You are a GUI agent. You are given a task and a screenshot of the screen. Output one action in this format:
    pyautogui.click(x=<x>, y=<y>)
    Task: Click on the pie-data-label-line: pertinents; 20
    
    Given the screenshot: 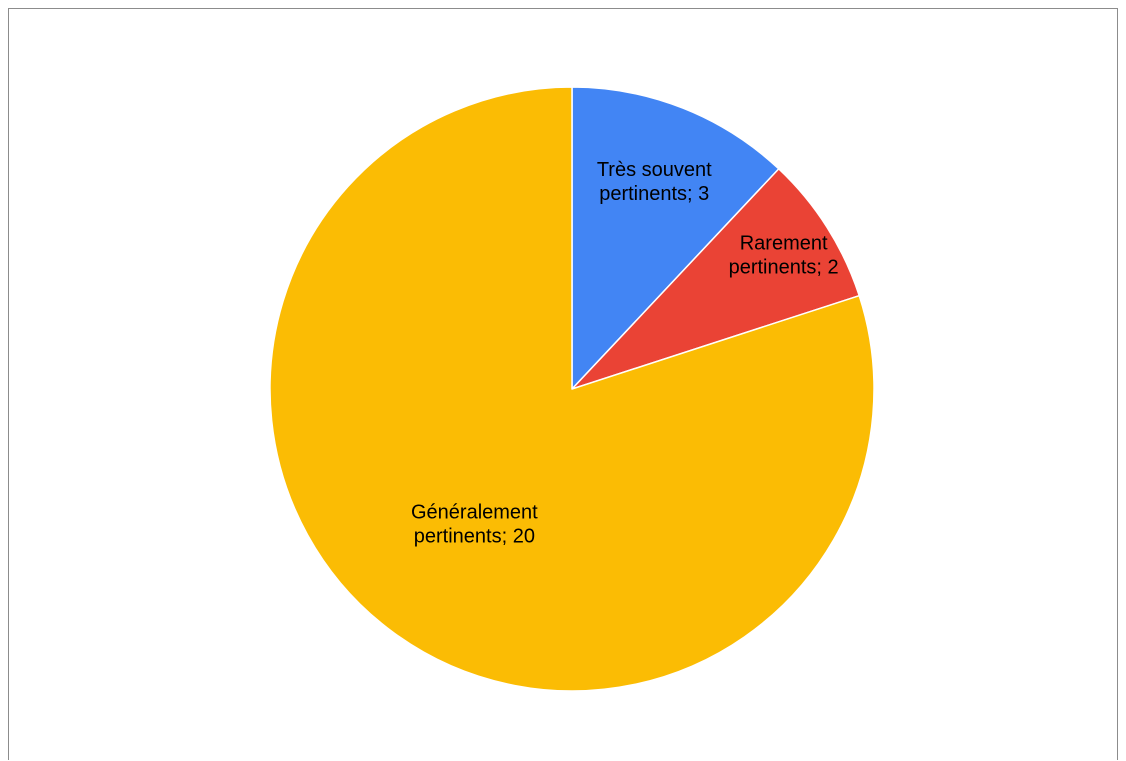 What is the action you would take?
    pyautogui.click(x=474, y=536)
    